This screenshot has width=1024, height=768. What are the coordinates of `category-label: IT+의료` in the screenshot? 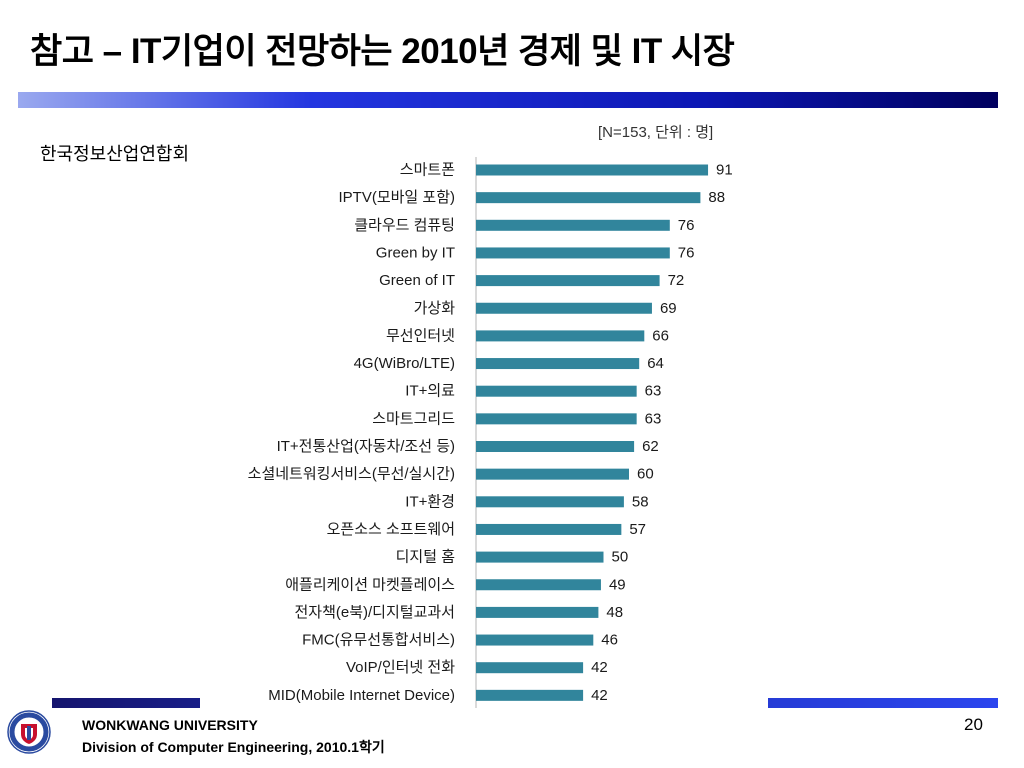 It's located at (430, 391).